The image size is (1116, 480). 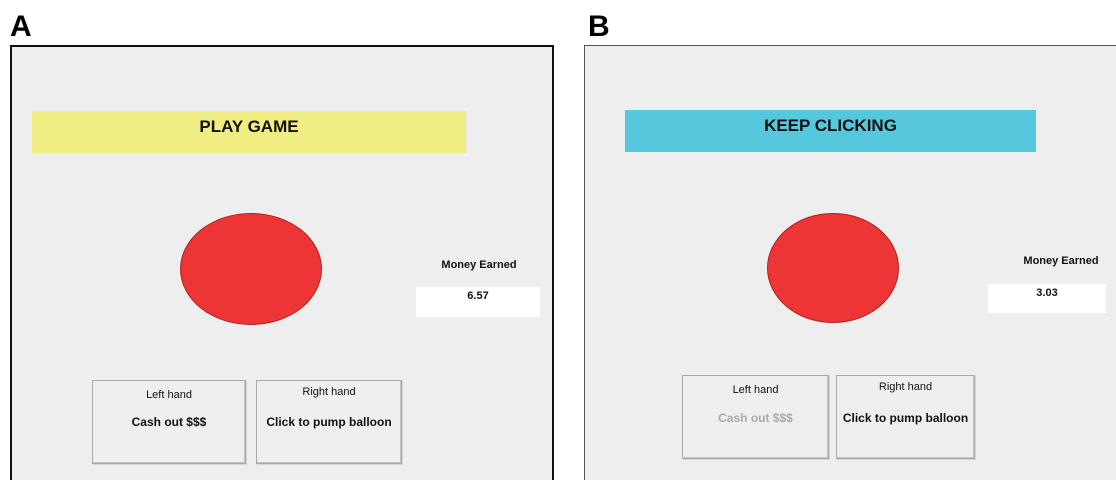 What do you see at coordinates (830, 131) in the screenshot?
I see `instruction-banner: KEEP CLICKING` at bounding box center [830, 131].